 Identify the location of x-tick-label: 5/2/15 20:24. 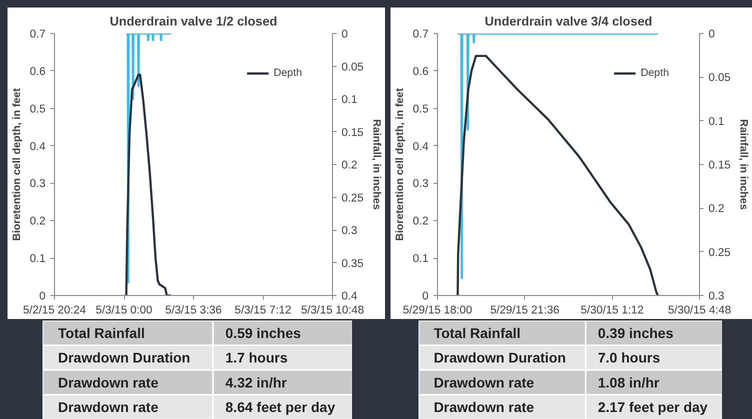
(54, 310).